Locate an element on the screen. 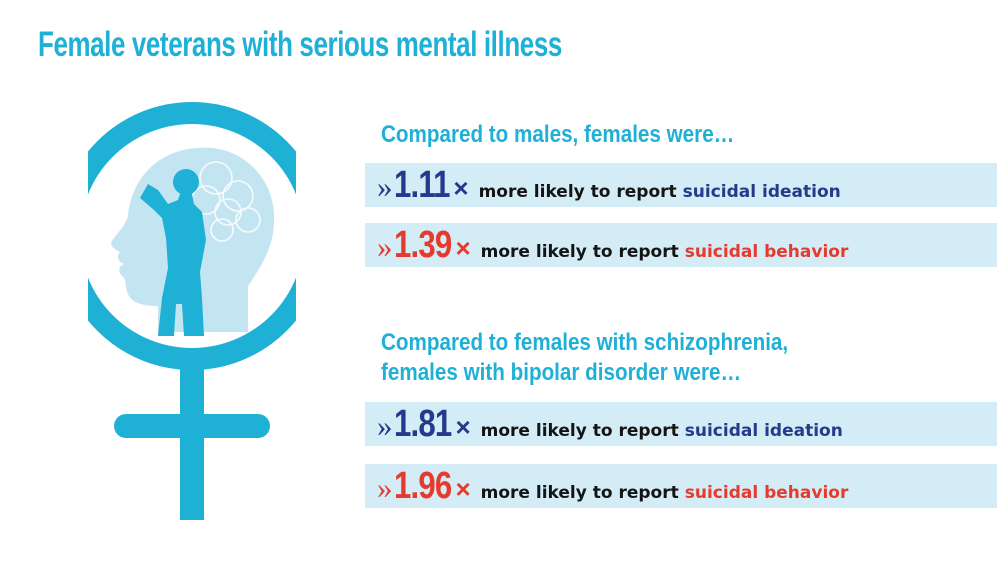  multiplier-value: 1.81 is located at coordinates (422, 424).